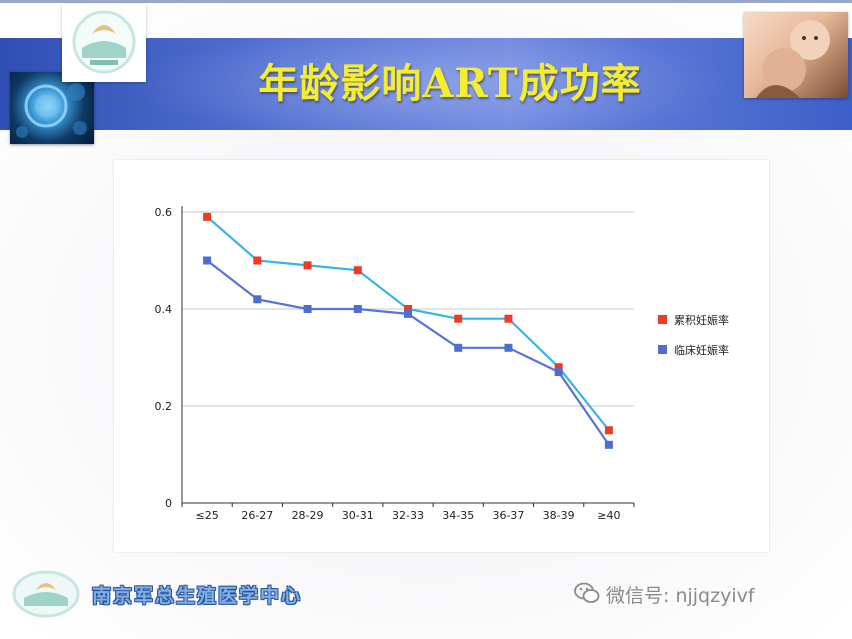 The height and width of the screenshot is (639, 852). Describe the element at coordinates (587, 596) in the screenshot. I see `wechat-icon` at that location.